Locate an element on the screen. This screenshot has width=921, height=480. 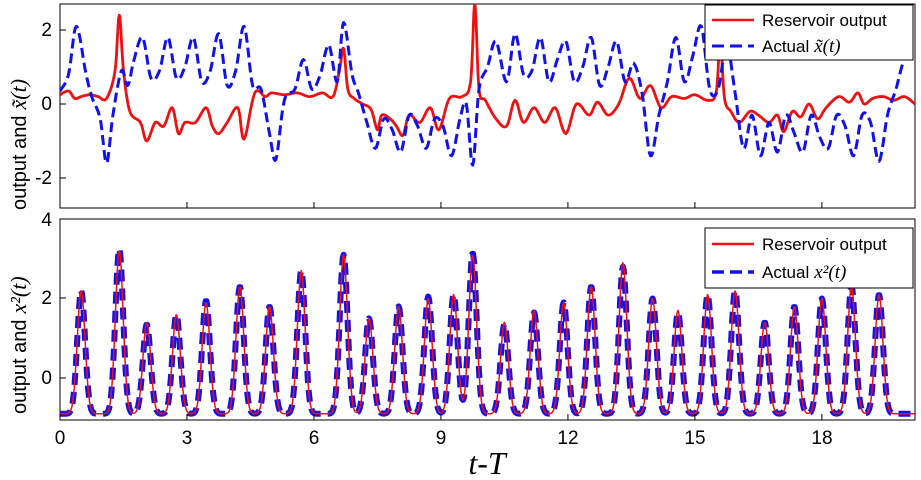
bottom-legend-actual-var: x²(t) is located at coordinates (829, 272).